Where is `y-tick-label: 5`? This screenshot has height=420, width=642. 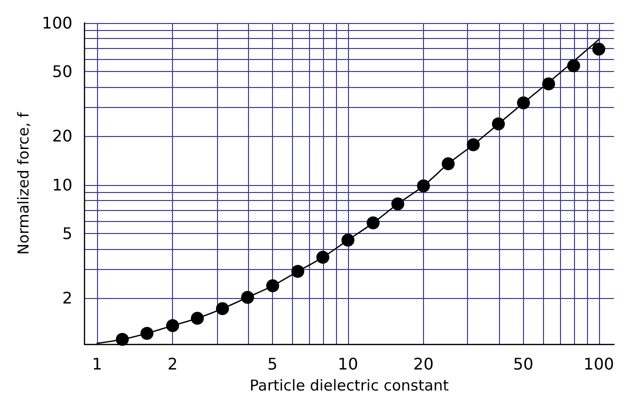 y-tick-label: 5 is located at coordinates (67, 234).